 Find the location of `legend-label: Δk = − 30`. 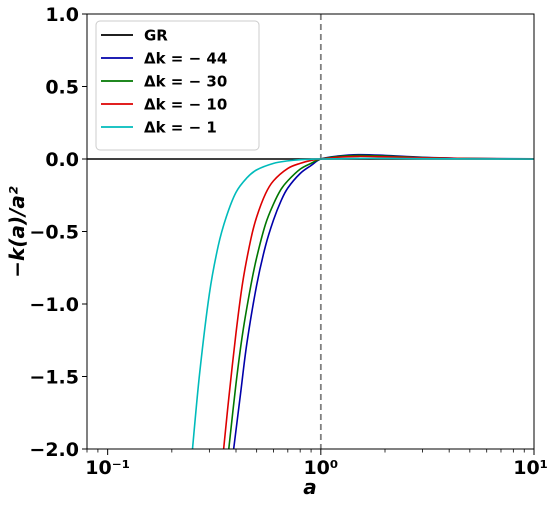

legend-label: Δk = − 30 is located at coordinates (185, 82).